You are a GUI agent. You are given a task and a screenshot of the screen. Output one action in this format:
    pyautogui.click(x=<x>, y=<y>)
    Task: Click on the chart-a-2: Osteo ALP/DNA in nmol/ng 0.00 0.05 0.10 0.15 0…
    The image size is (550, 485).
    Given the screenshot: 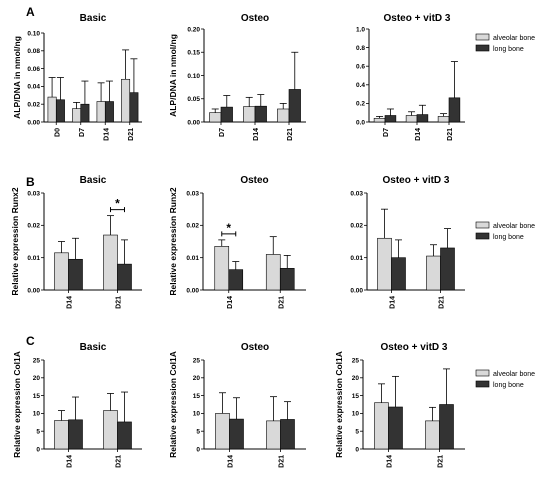 What is the action you would take?
    pyautogui.click(x=237, y=77)
    